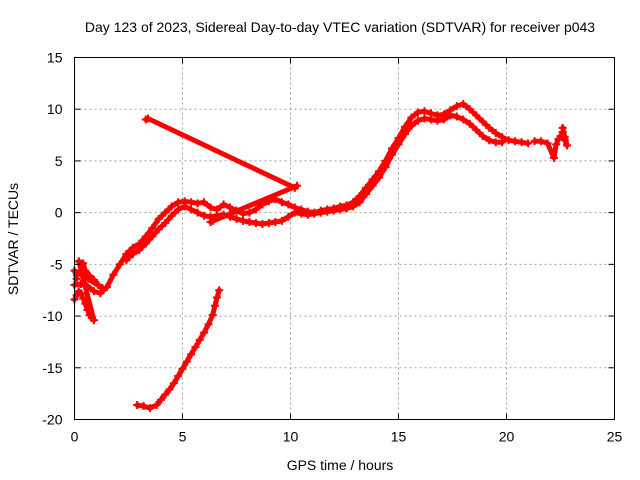  Describe the element at coordinates (291, 437) in the screenshot. I see `x-tick-label: 10` at that location.